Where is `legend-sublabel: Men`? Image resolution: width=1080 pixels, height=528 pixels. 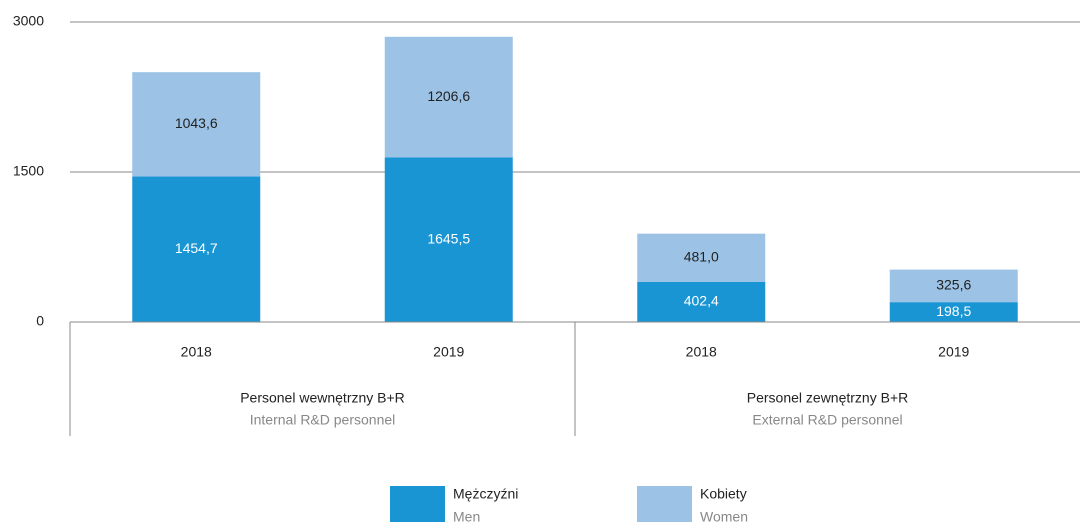
legend-sublabel: Men is located at coordinates (466, 517).